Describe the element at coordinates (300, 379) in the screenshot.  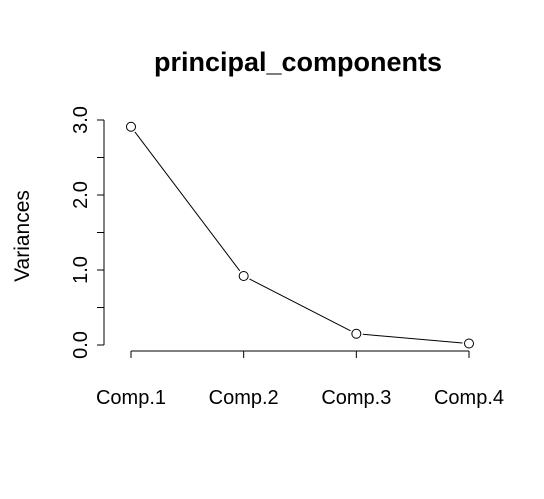
I see `x-axis: Comp.1 Comp.2 Comp.3 Comp.4` at that location.